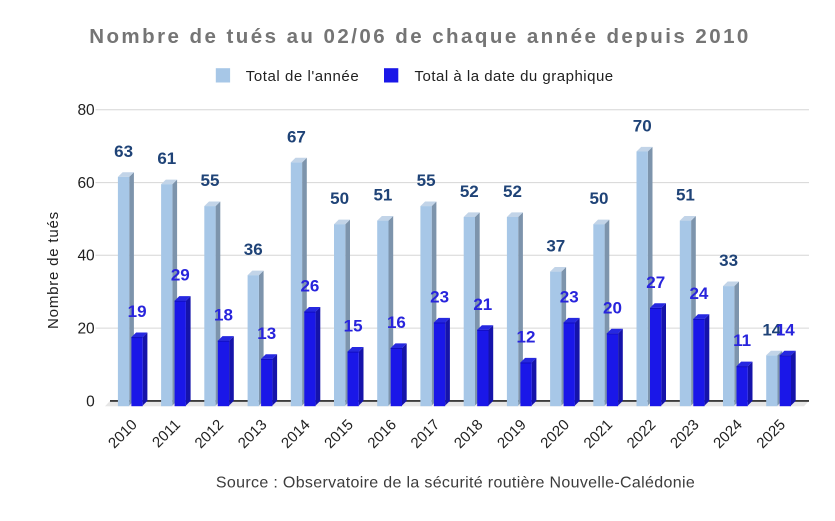  What do you see at coordinates (309, 286) in the screenshot?
I see `svg-text: 26` at bounding box center [309, 286].